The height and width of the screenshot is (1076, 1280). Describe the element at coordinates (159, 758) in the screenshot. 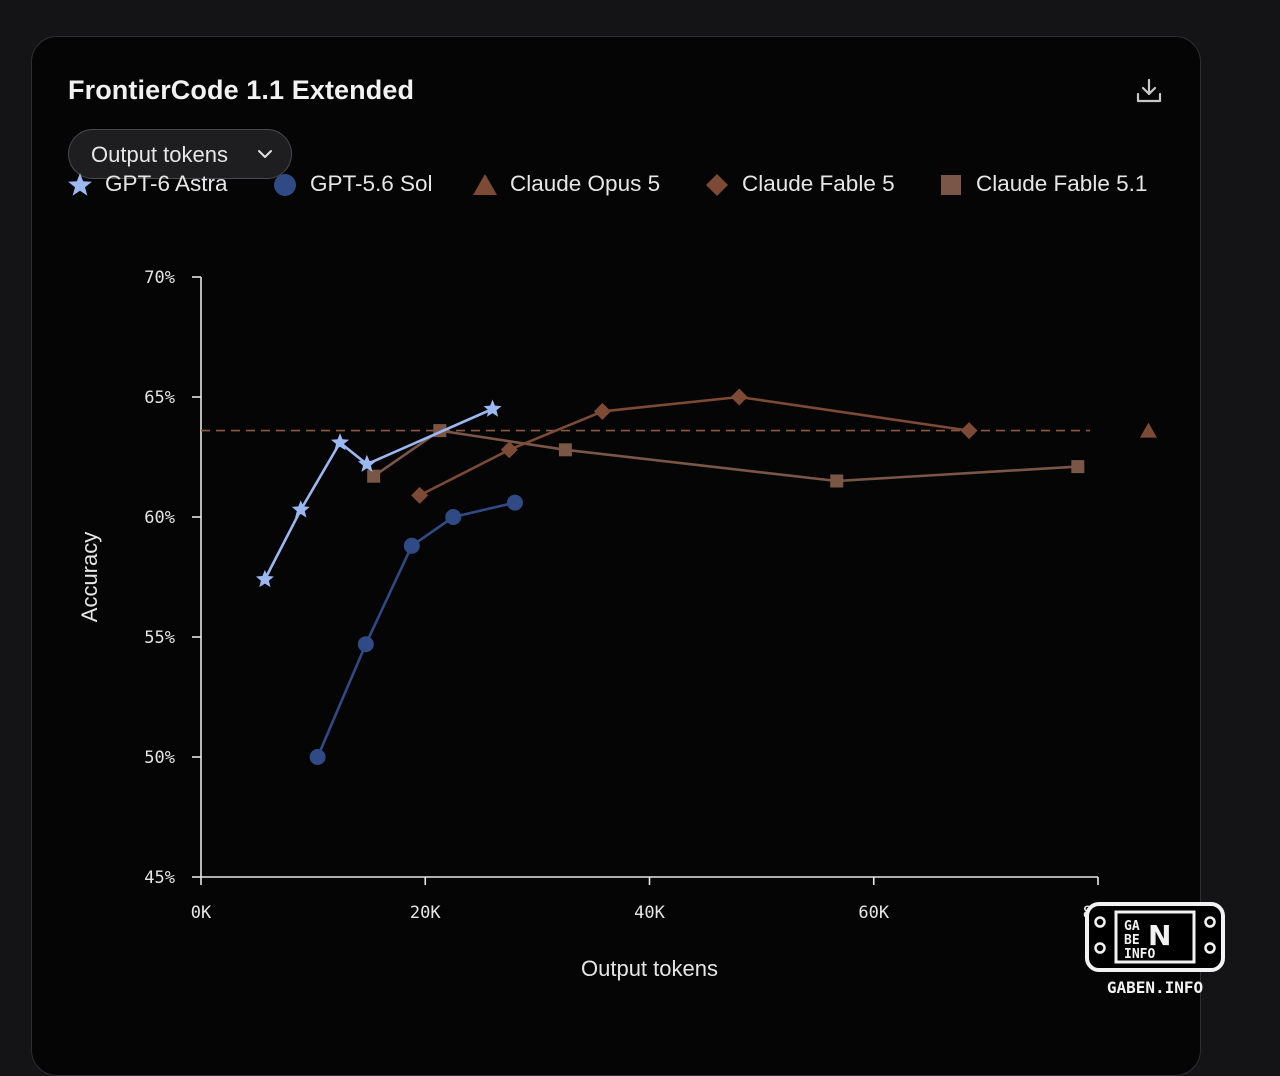

I see `y-tick-label: 50%` at that location.